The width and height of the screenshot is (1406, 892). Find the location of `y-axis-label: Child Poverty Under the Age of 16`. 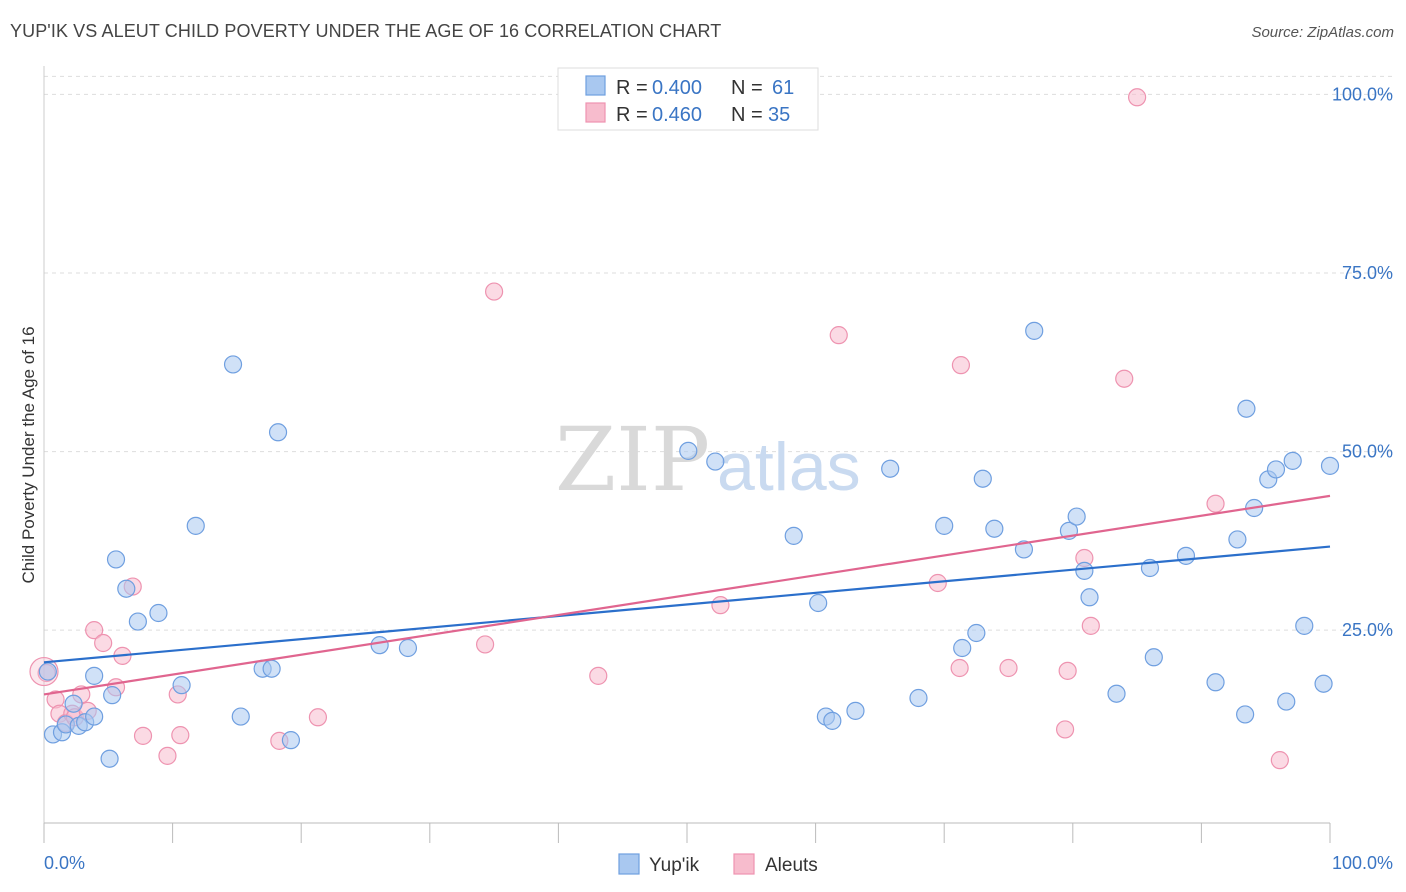

y-axis-label: Child Poverty Under the Age of 16 is located at coordinates (28, 454).